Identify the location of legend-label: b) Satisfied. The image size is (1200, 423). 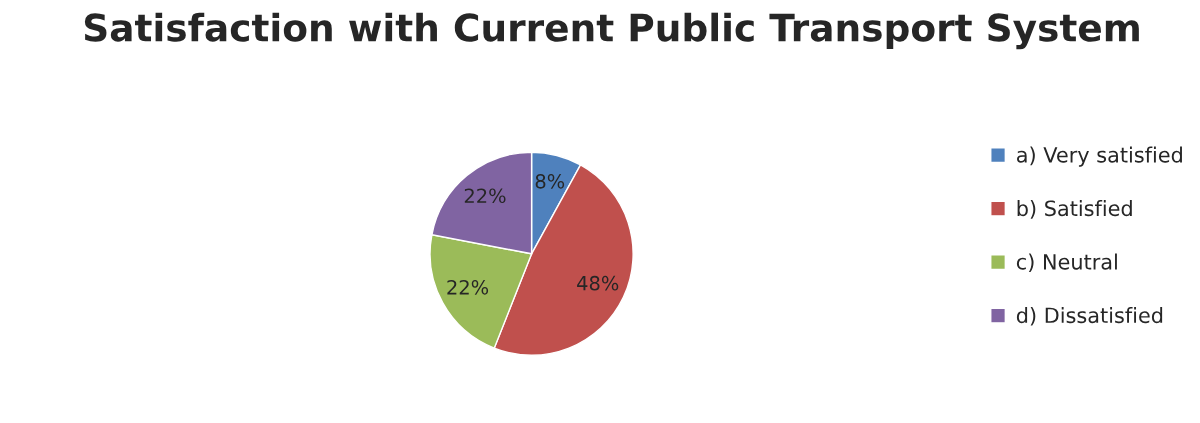
(1074, 209).